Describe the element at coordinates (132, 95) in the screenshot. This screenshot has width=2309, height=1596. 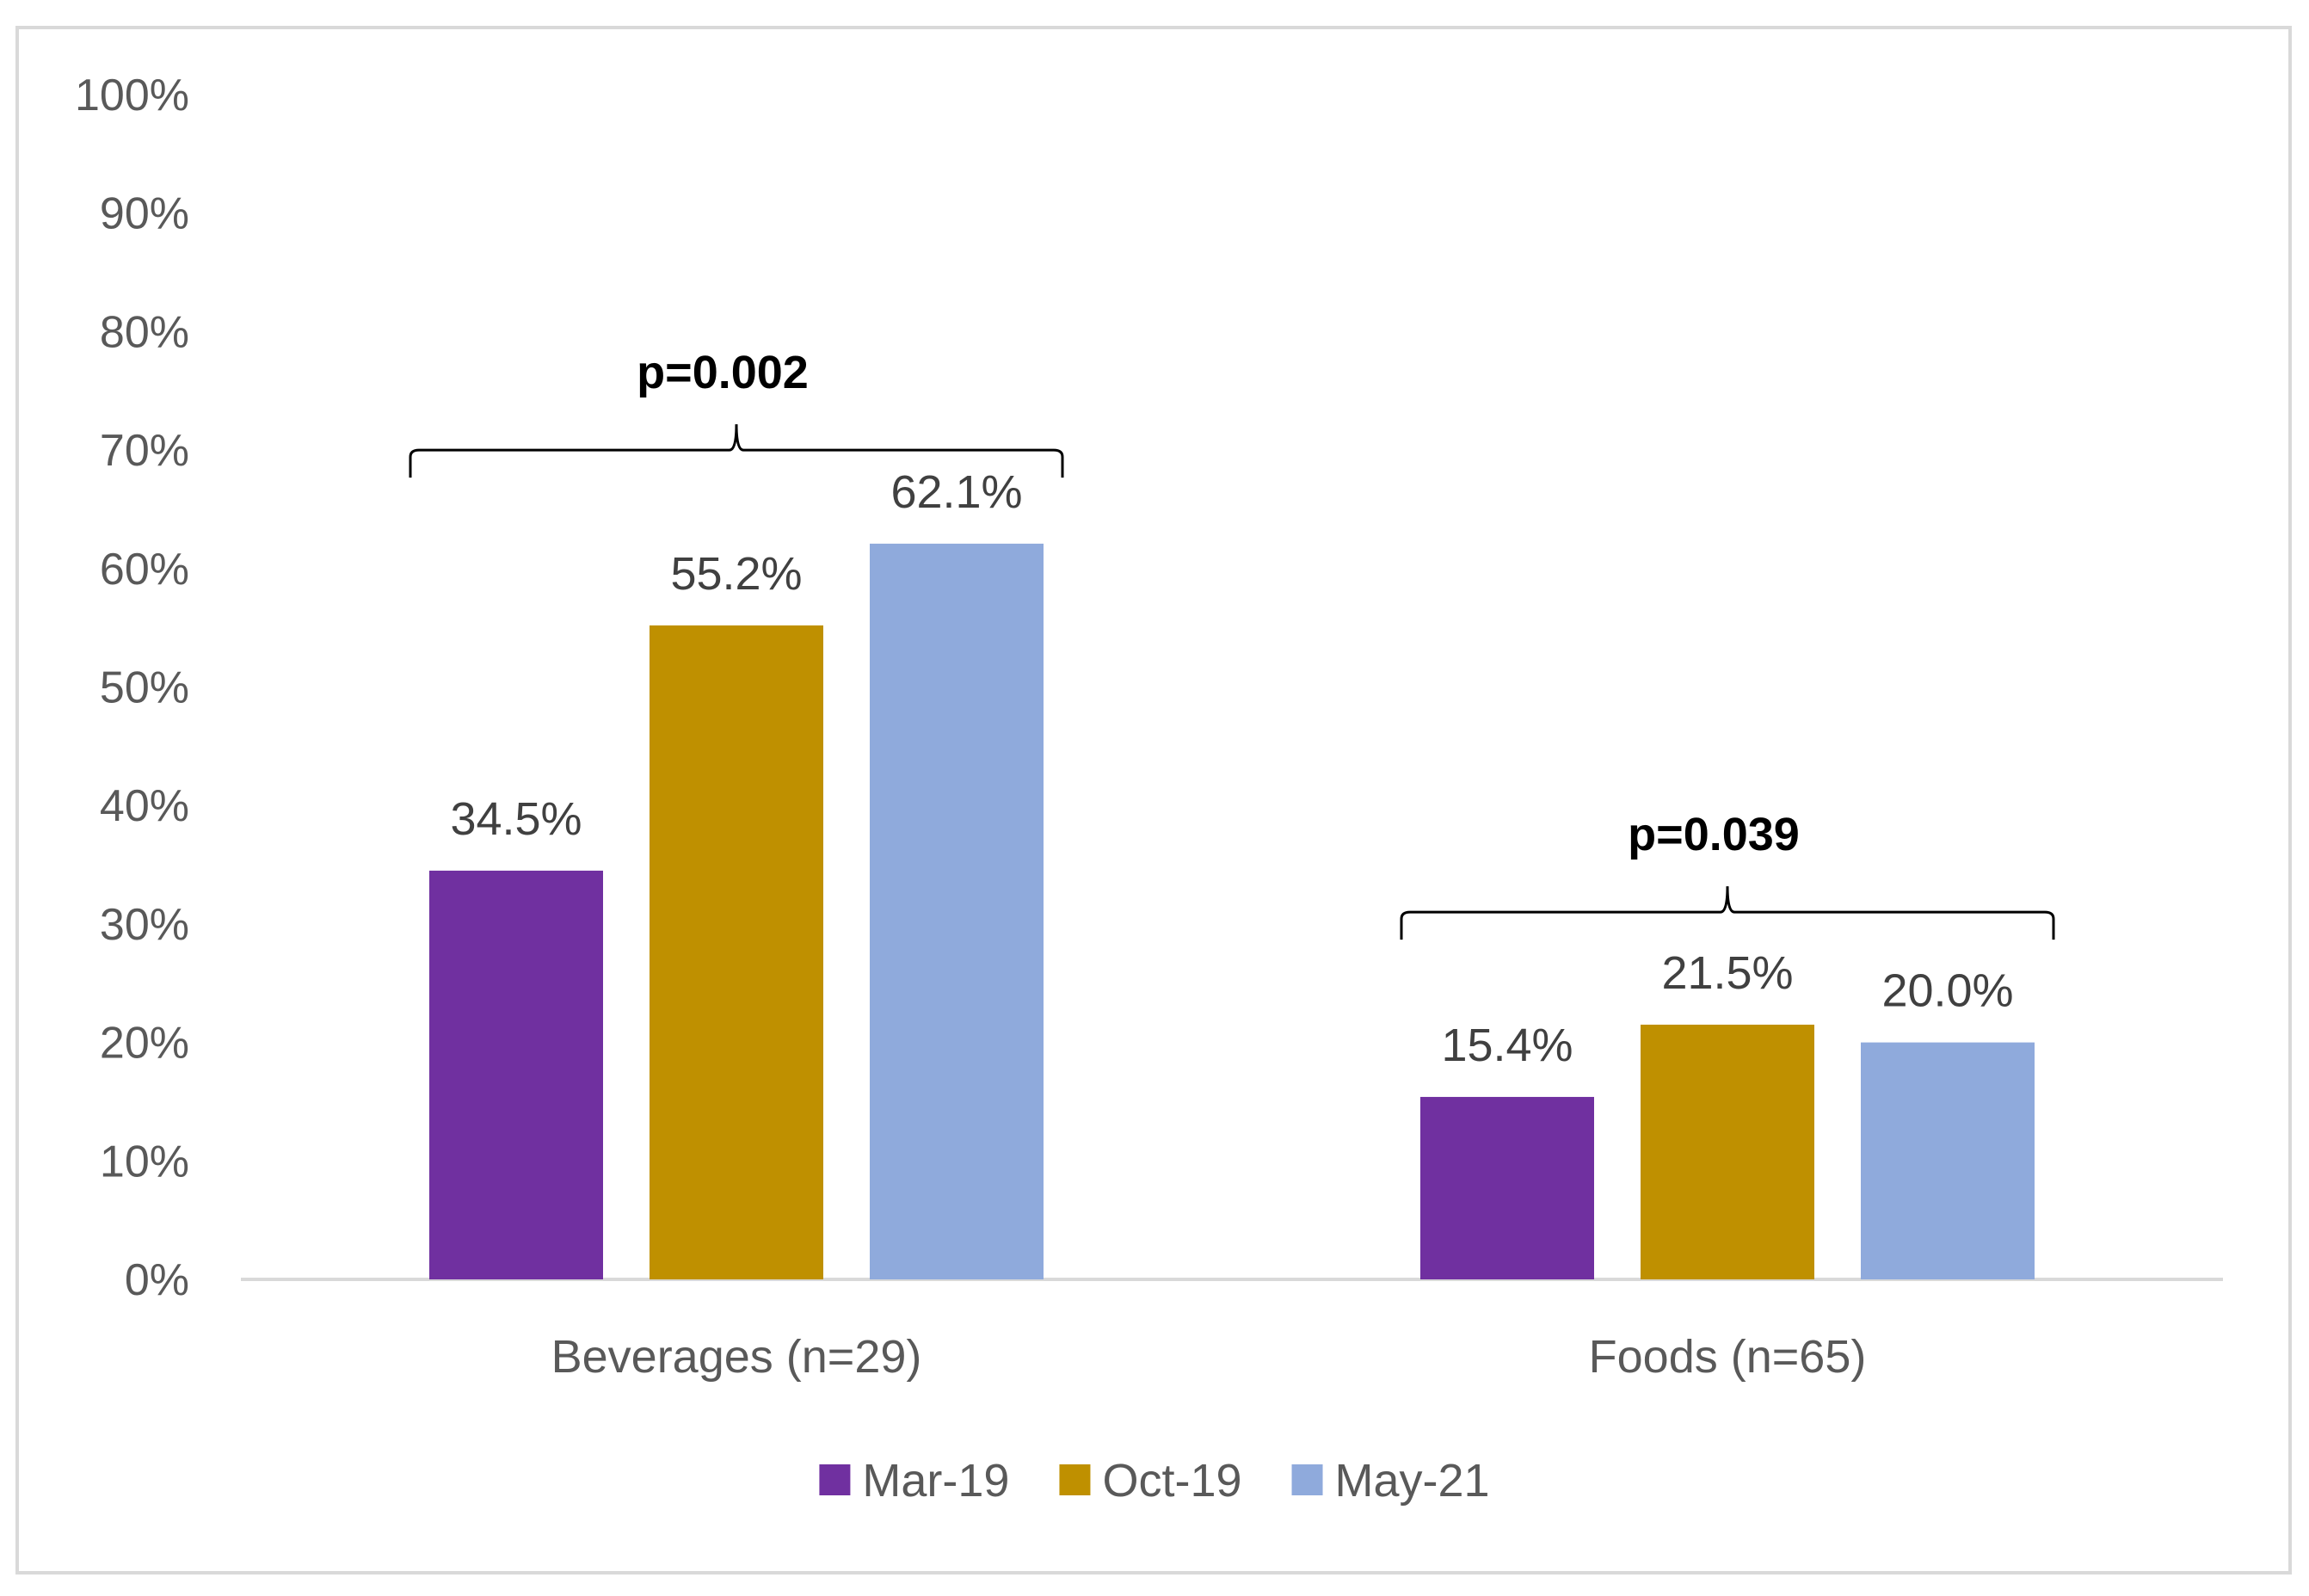
I see `y-tick-label: 100%` at that location.